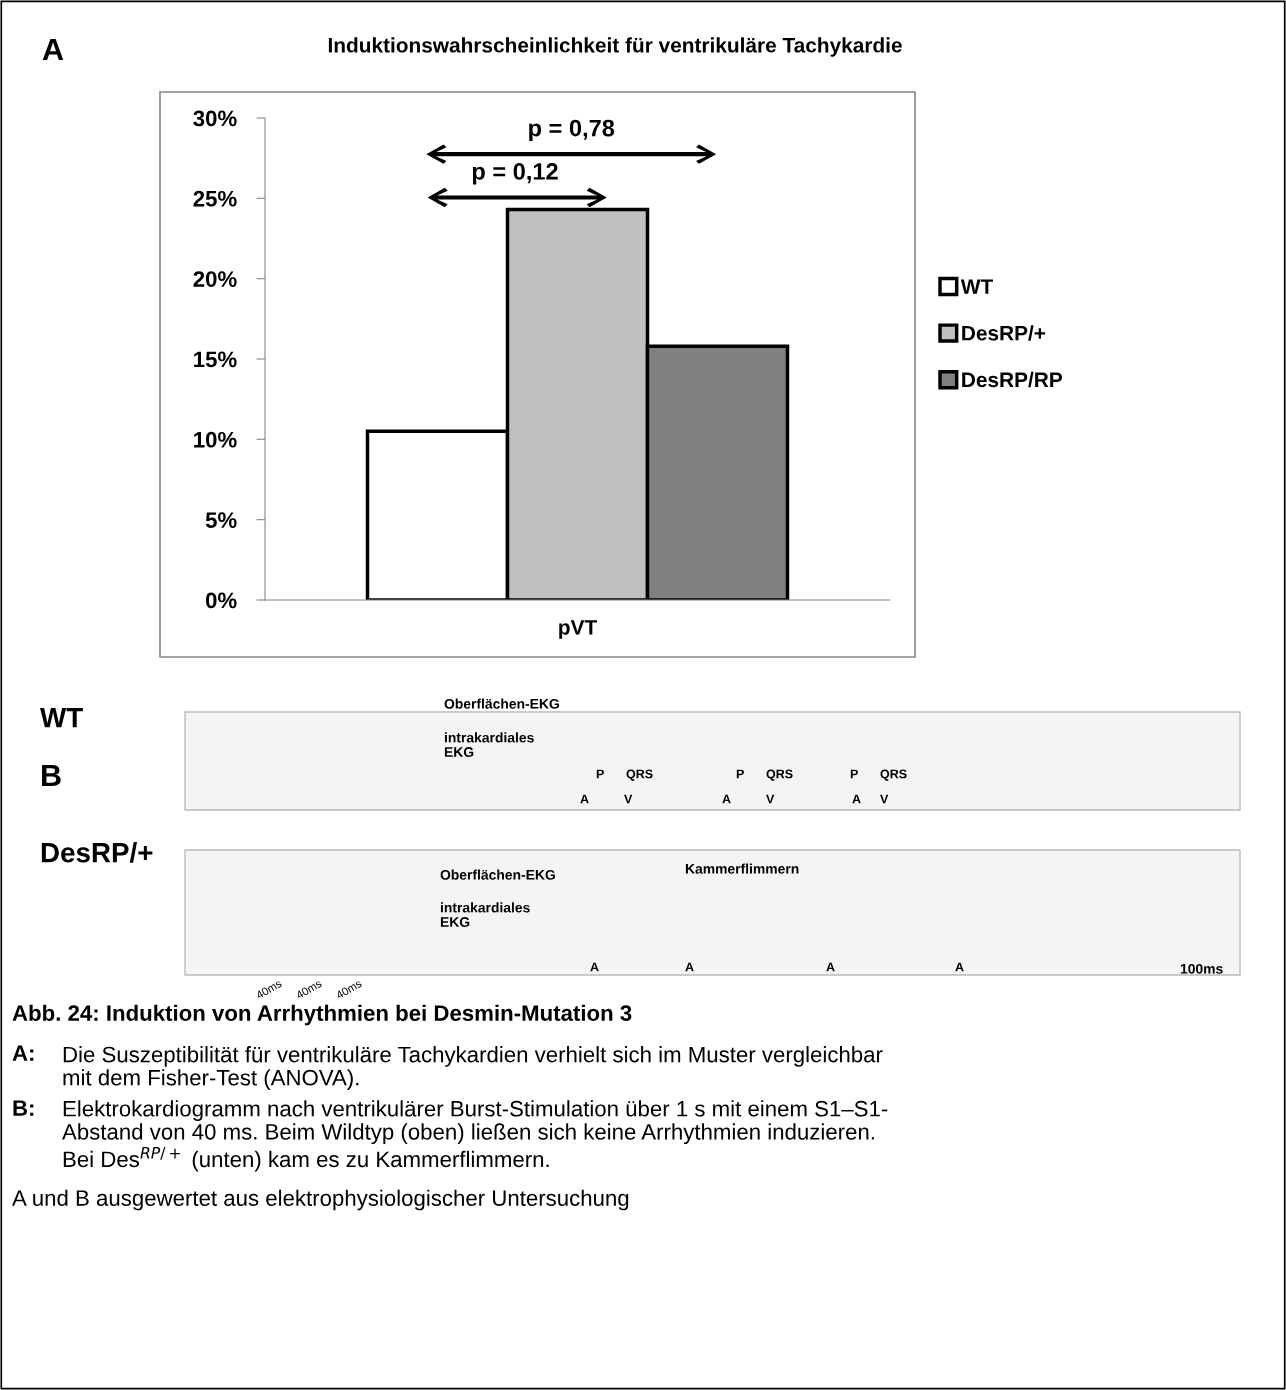  I want to click on text: A:, so click(23, 1053).